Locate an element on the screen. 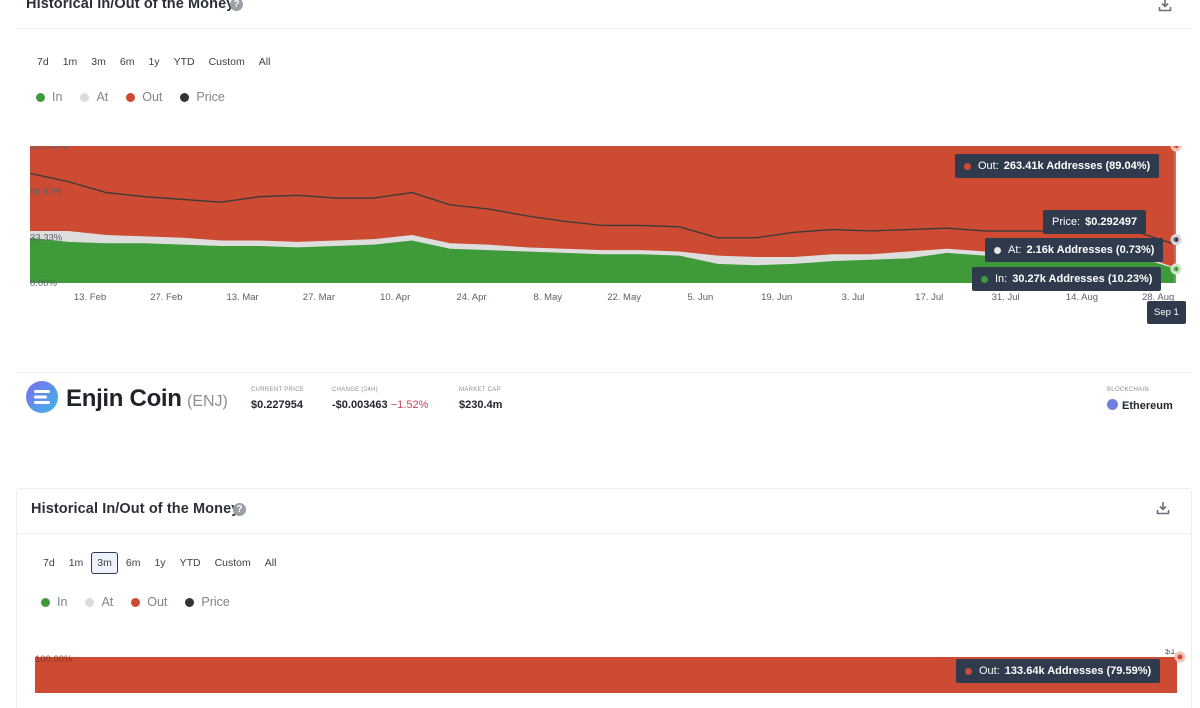  legend-at-dot is located at coordinates (90, 602).